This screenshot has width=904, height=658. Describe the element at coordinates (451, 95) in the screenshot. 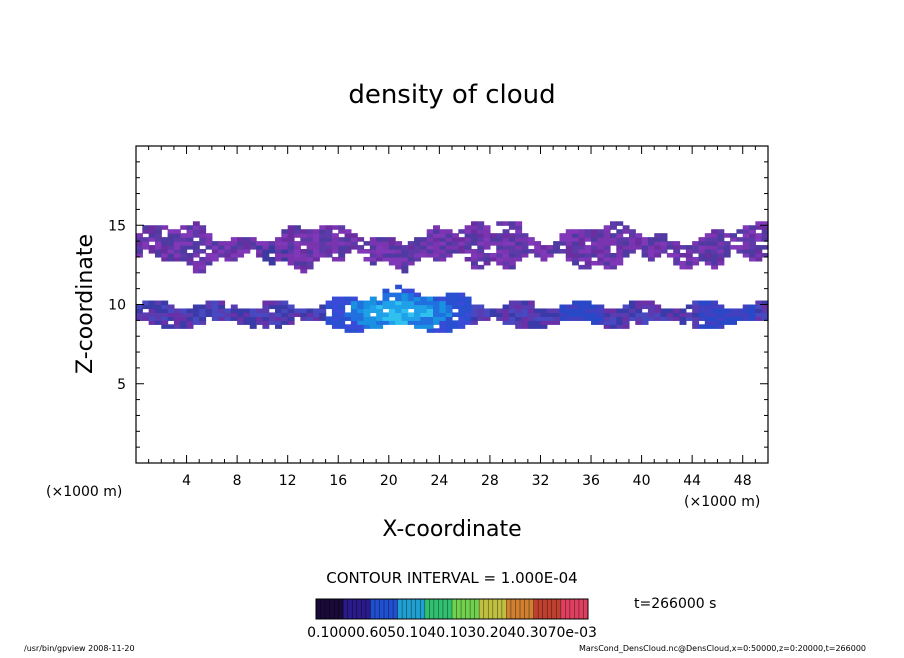

I see `chart-title: density of cloud` at that location.